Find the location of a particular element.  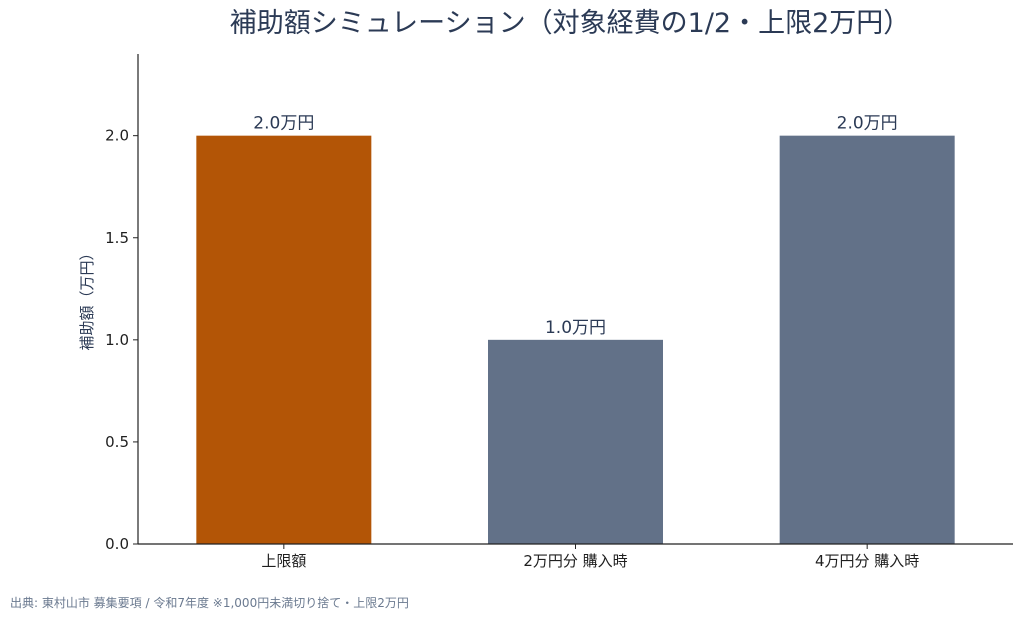

y-tick-label-5: 2.0 is located at coordinates (117, 136).